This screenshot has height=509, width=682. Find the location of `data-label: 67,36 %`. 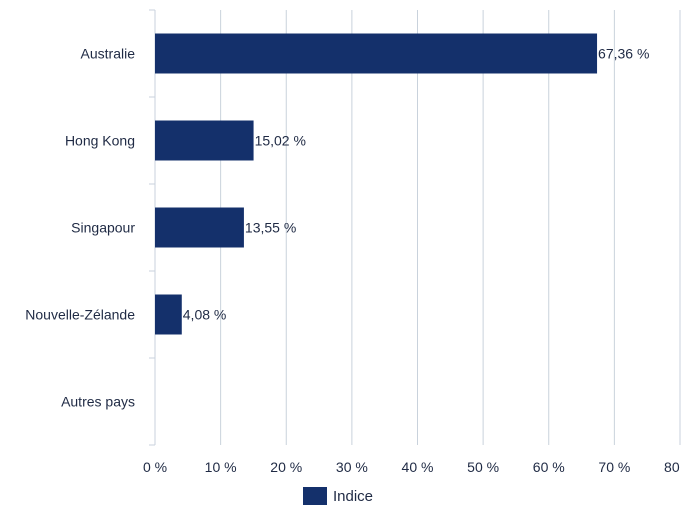

data-label: 67,36 % is located at coordinates (623, 54).